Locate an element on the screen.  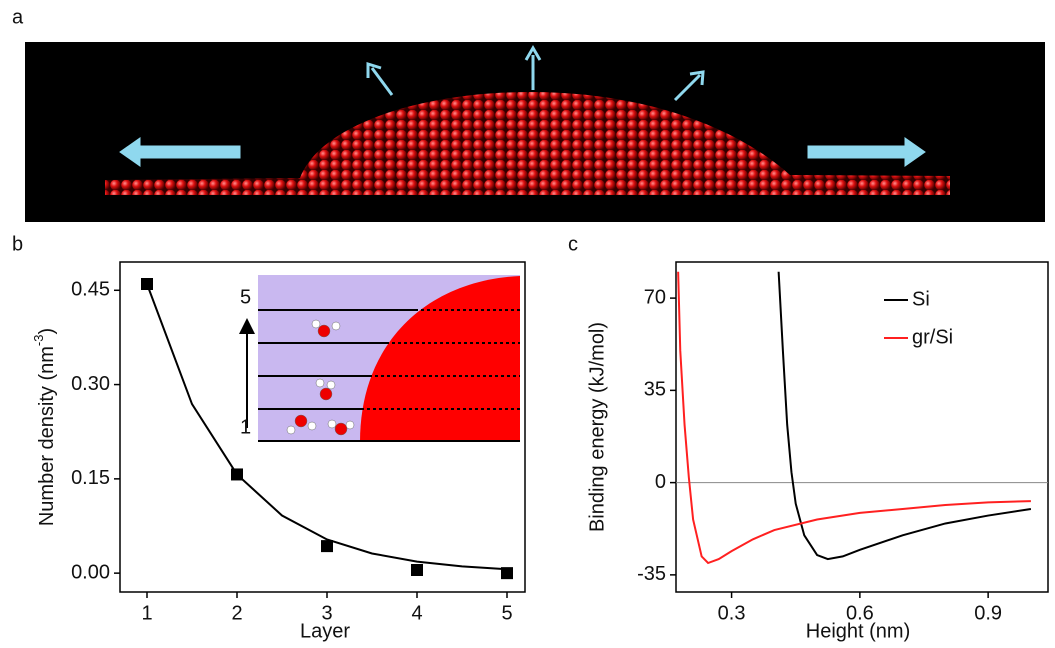
legend-label: Si is located at coordinates (921, 299).